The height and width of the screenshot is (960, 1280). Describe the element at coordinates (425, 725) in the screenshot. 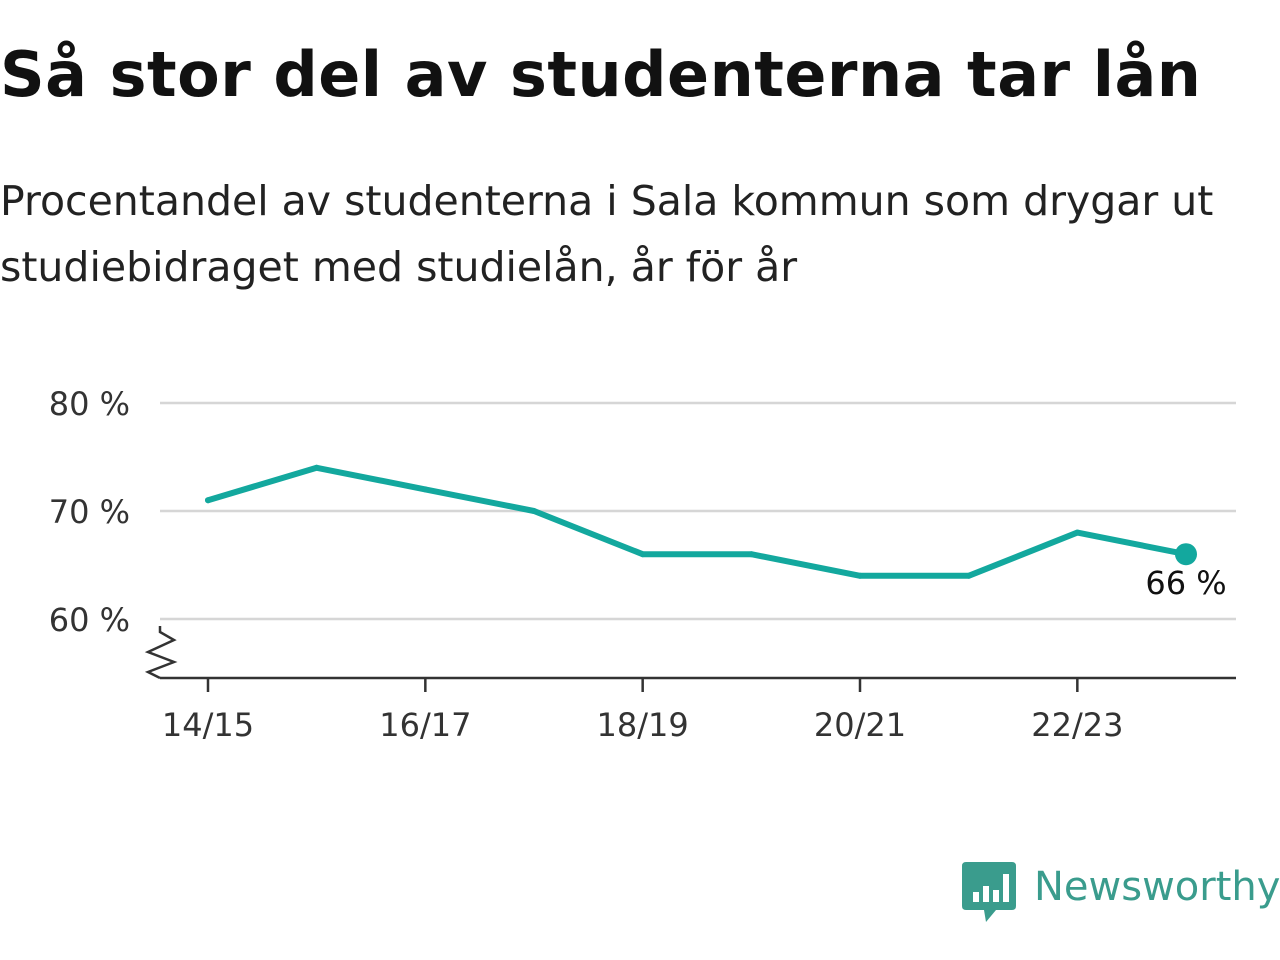

I see `x-tick-label: 16/17` at that location.